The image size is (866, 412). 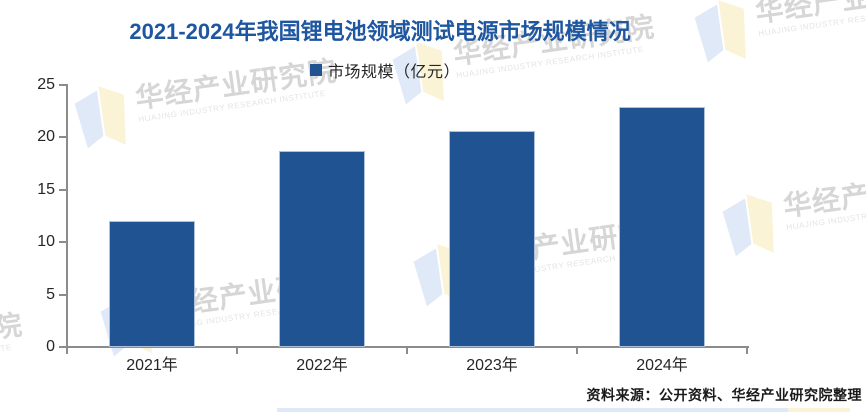 I want to click on bar-2022年, so click(x=322, y=249).